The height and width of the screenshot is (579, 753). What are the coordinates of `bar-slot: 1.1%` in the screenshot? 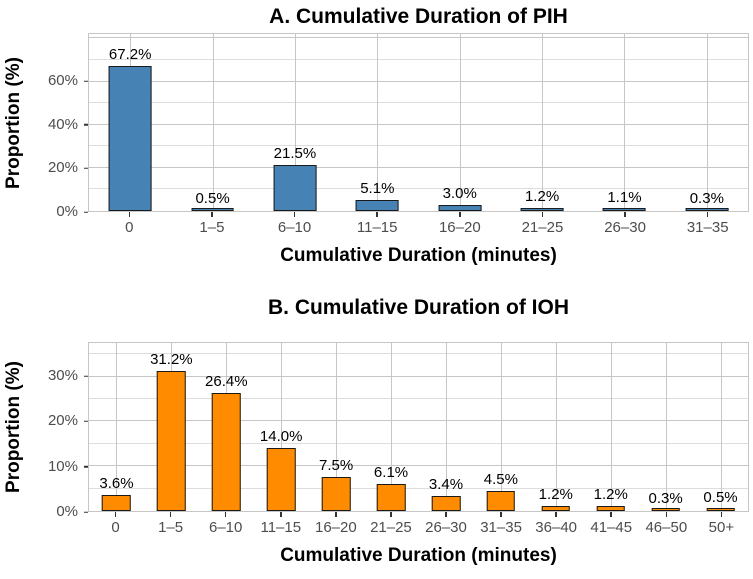 It's located at (624, 122).